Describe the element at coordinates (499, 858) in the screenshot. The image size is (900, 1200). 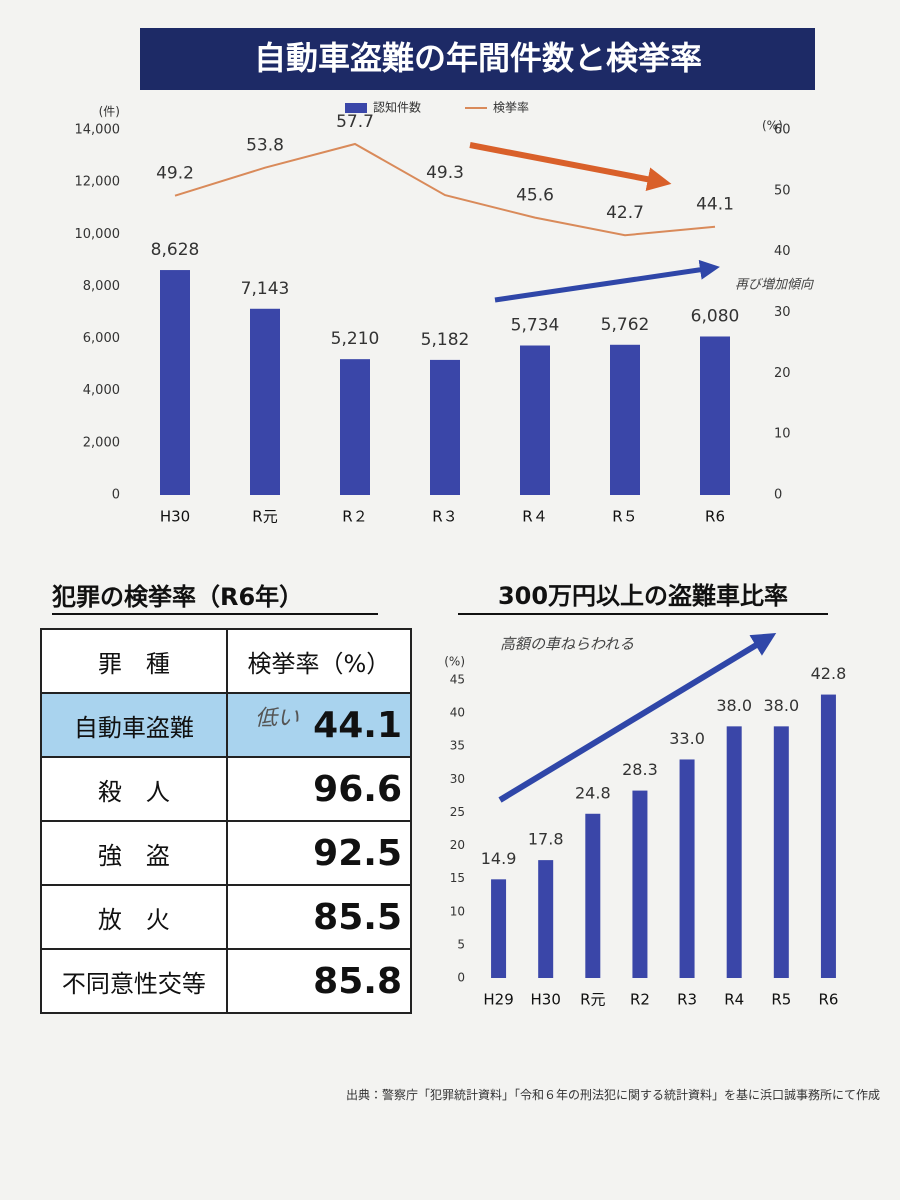
I see `value-label: 14.9` at that location.